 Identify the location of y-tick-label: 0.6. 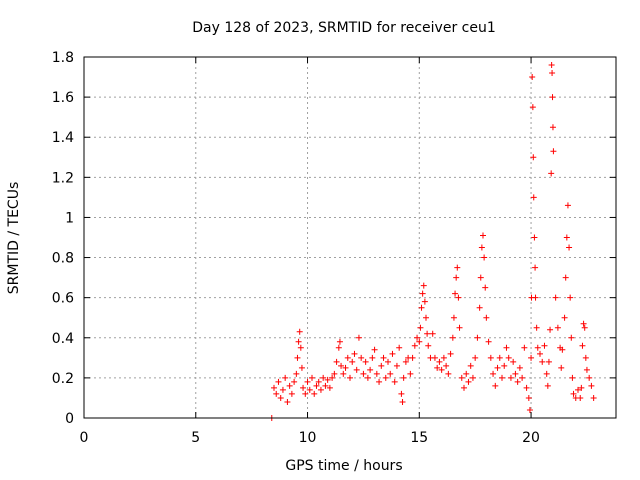
(63, 299).